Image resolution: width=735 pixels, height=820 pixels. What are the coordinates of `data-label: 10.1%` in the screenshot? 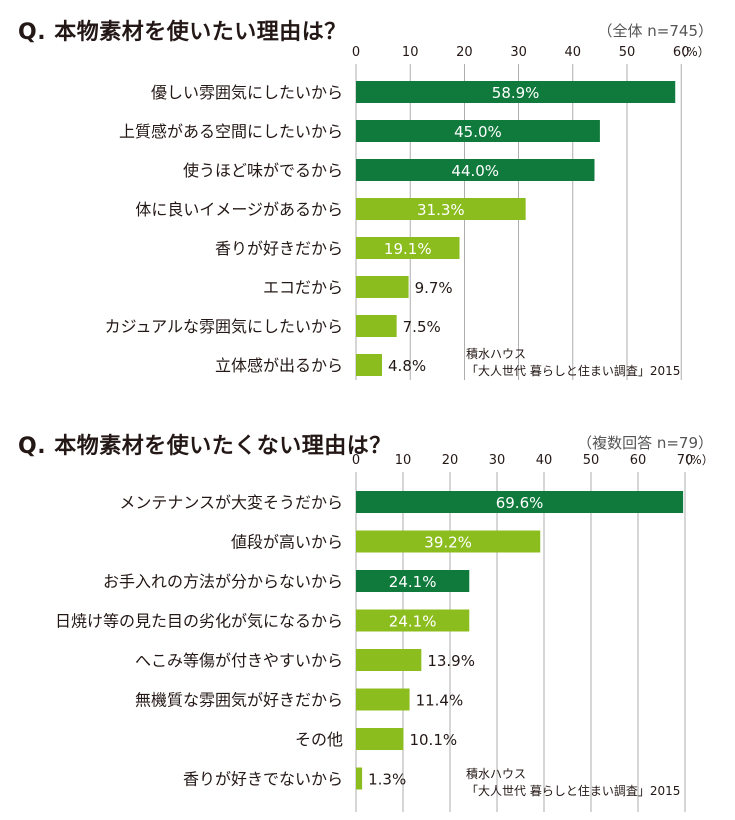 It's located at (433, 740).